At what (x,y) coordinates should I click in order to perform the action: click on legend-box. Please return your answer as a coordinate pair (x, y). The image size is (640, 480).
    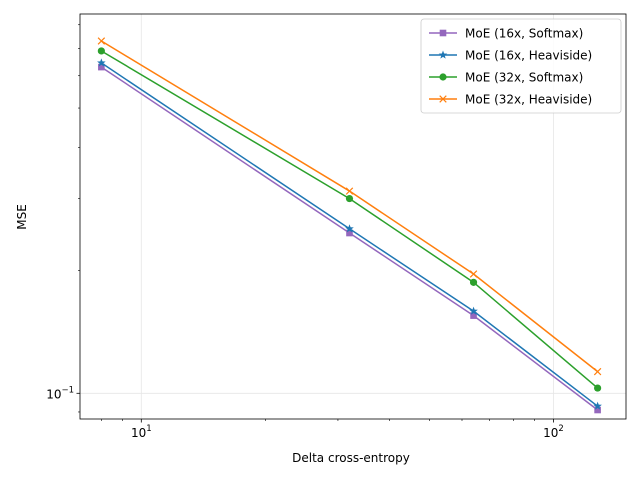
    Looking at the image, I should click on (521, 66).